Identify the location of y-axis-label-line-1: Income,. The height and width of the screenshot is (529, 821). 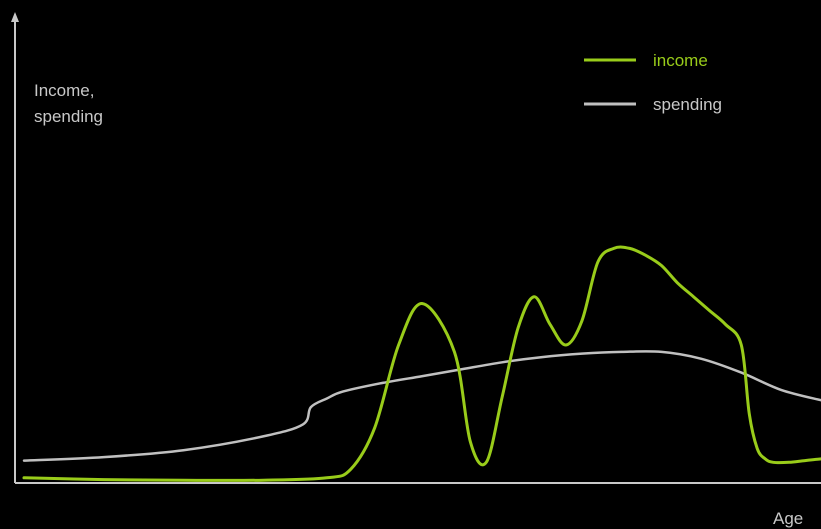
(64, 90).